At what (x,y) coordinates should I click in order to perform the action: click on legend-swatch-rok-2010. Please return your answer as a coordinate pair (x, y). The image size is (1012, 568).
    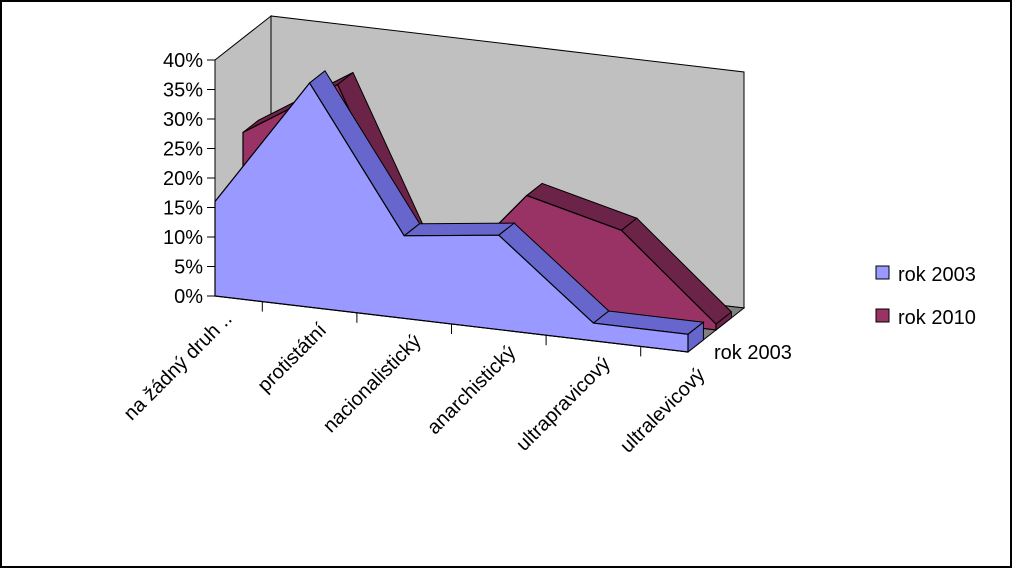
    Looking at the image, I should click on (882, 315).